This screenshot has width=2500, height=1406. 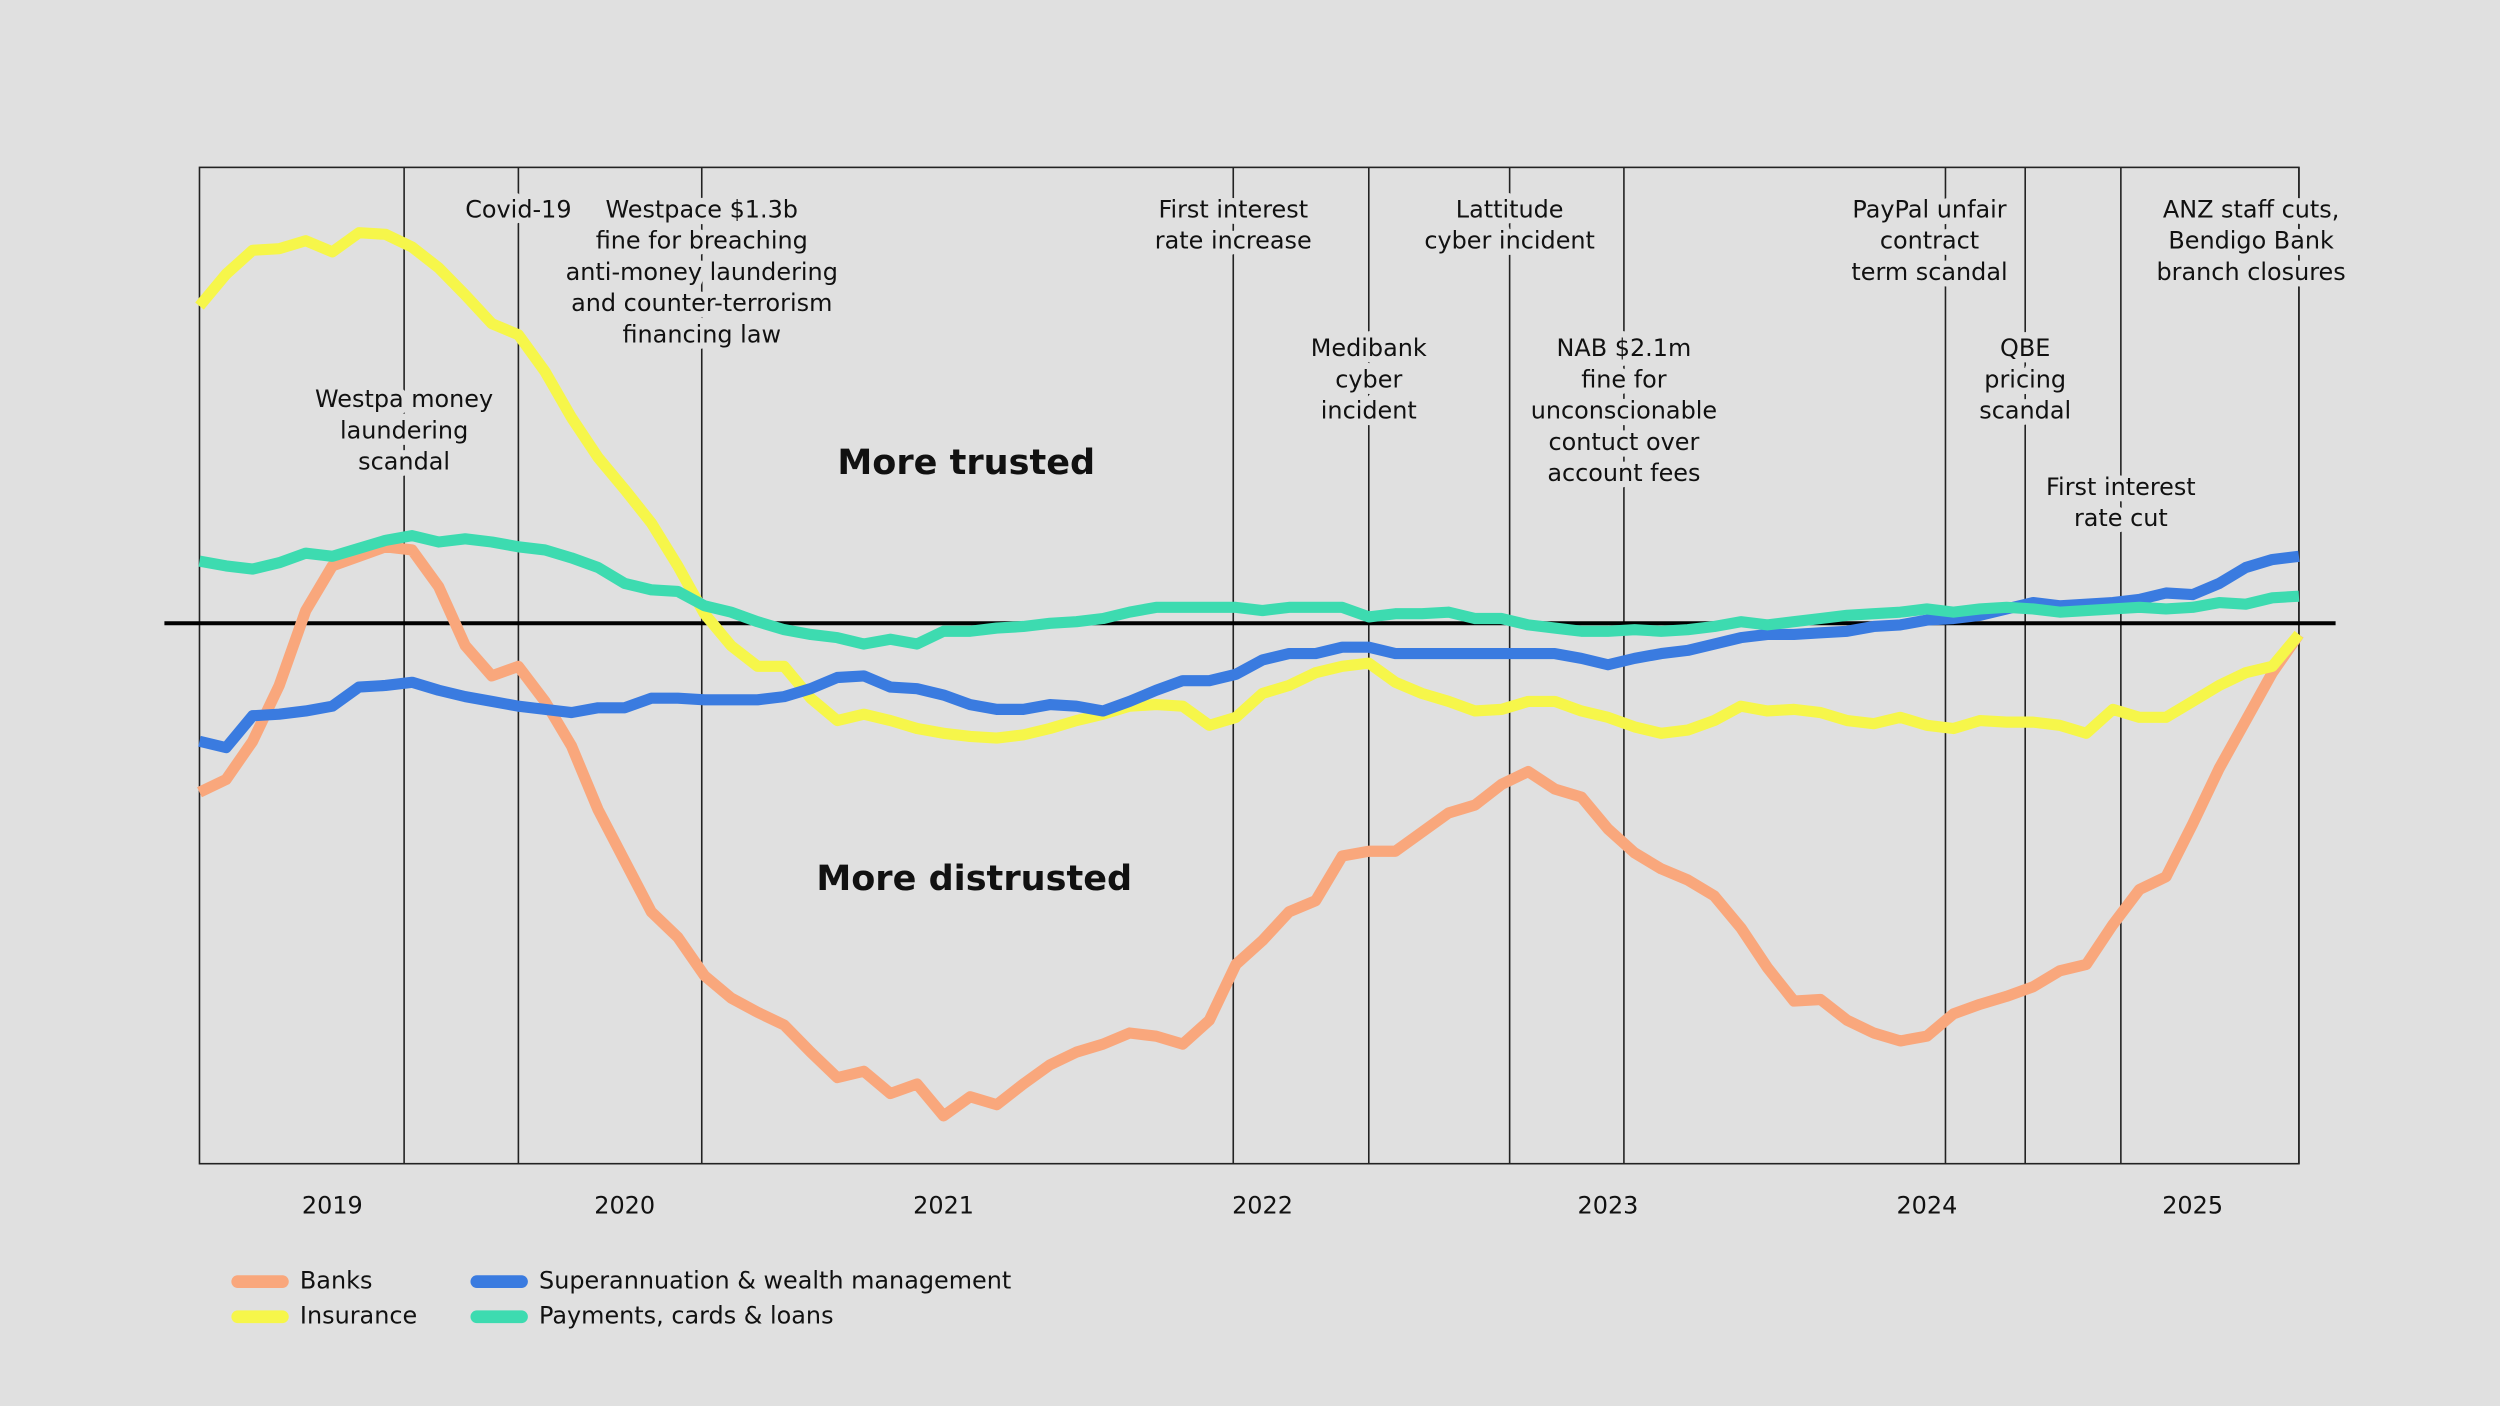 I want to click on annotation-text: contract, so click(x=1929, y=241).